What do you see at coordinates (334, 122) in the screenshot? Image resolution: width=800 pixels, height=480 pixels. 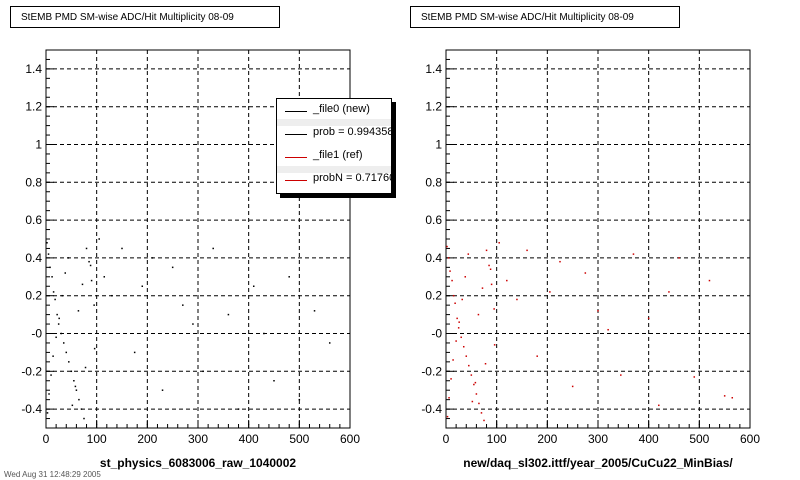 I see `legend-band` at bounding box center [334, 122].